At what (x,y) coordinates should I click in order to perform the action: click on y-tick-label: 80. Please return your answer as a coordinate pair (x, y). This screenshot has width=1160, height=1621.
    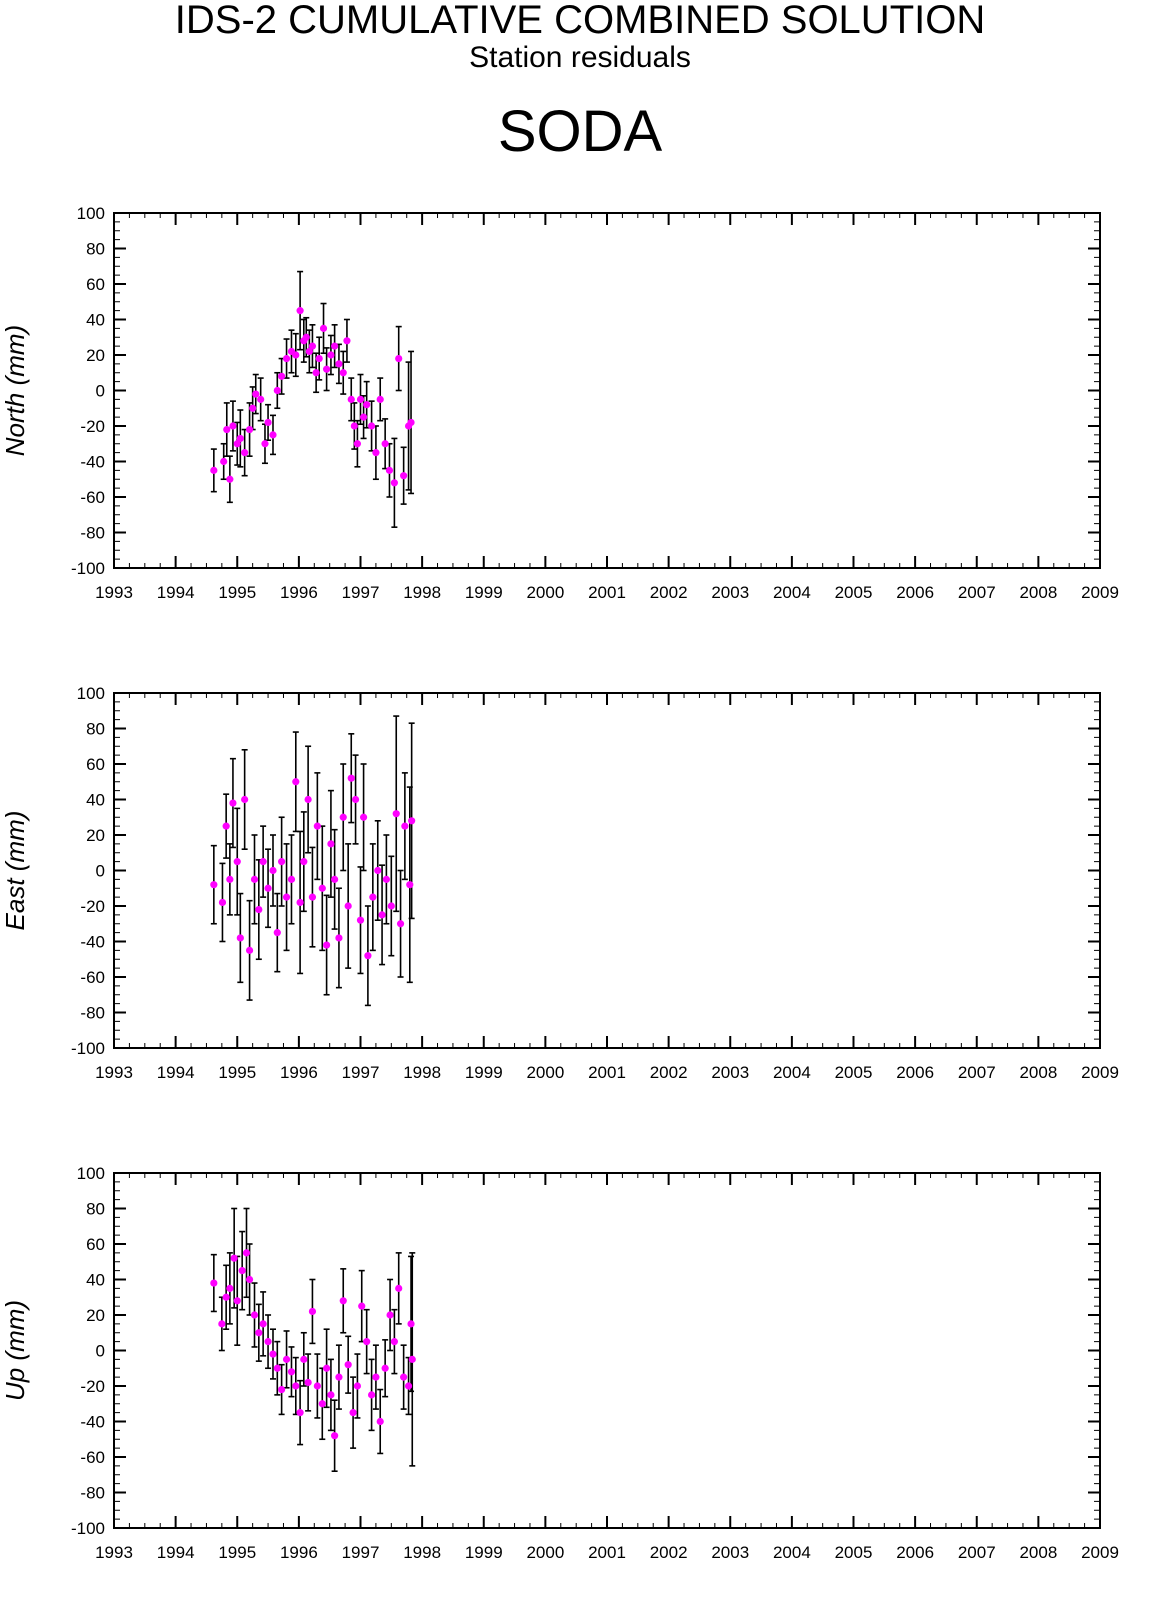
    Looking at the image, I should click on (95, 1209).